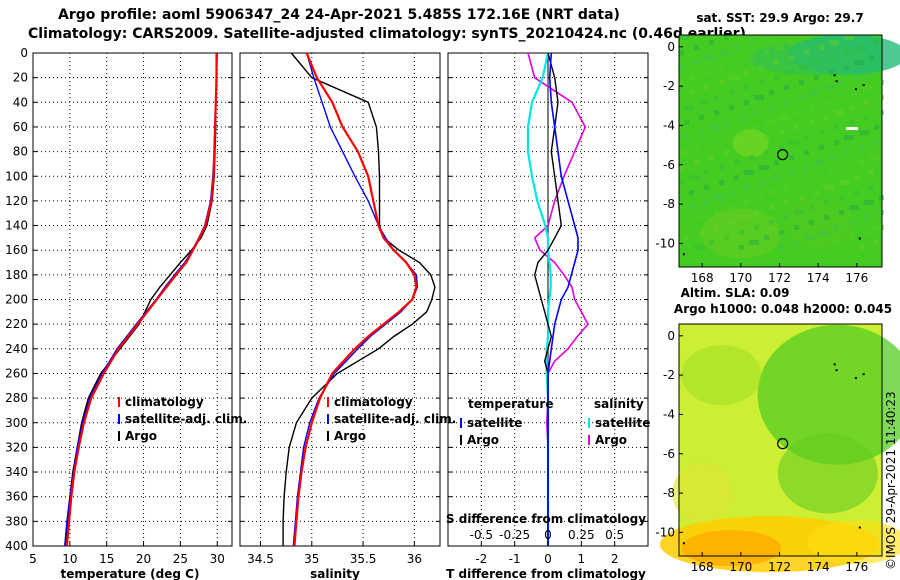 The width and height of the screenshot is (900, 580). What do you see at coordinates (130, 573) in the screenshot?
I see `x-axis-label: temperature (deg C)` at bounding box center [130, 573].